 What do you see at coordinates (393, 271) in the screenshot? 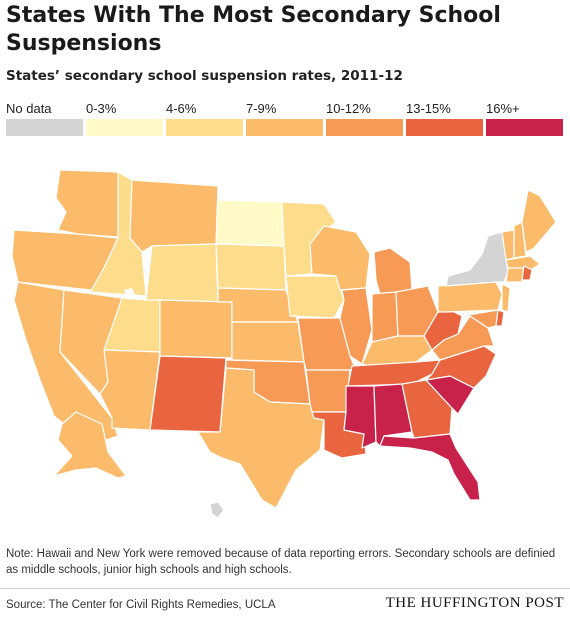
I see `state-mi` at bounding box center [393, 271].